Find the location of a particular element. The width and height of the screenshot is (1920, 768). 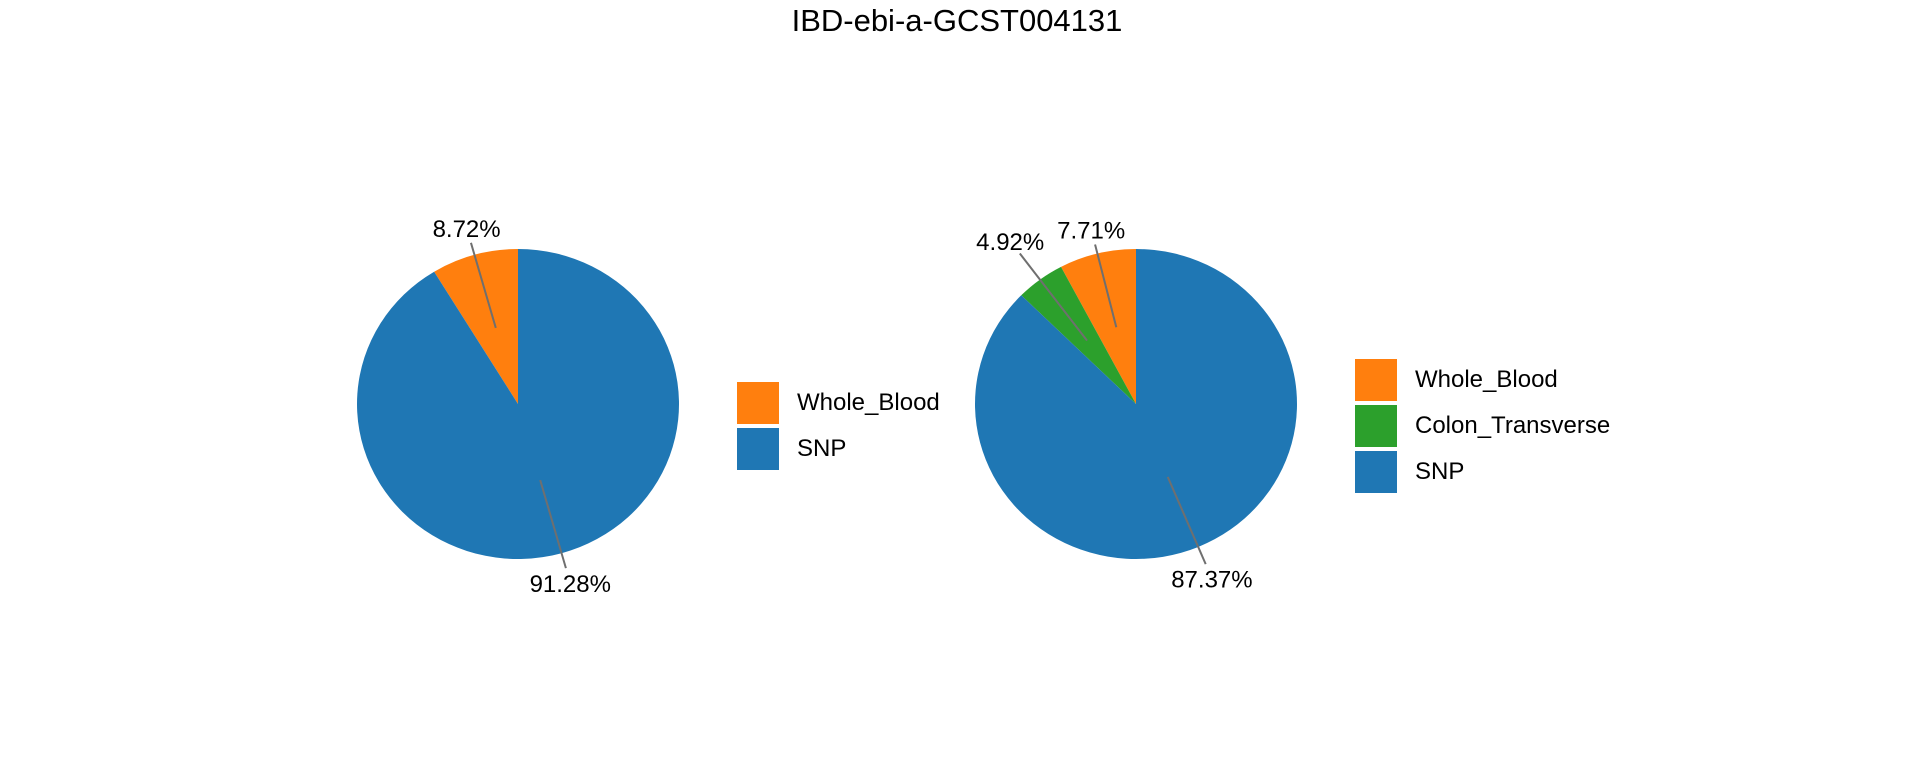

left-pie-wedges is located at coordinates (518, 403).